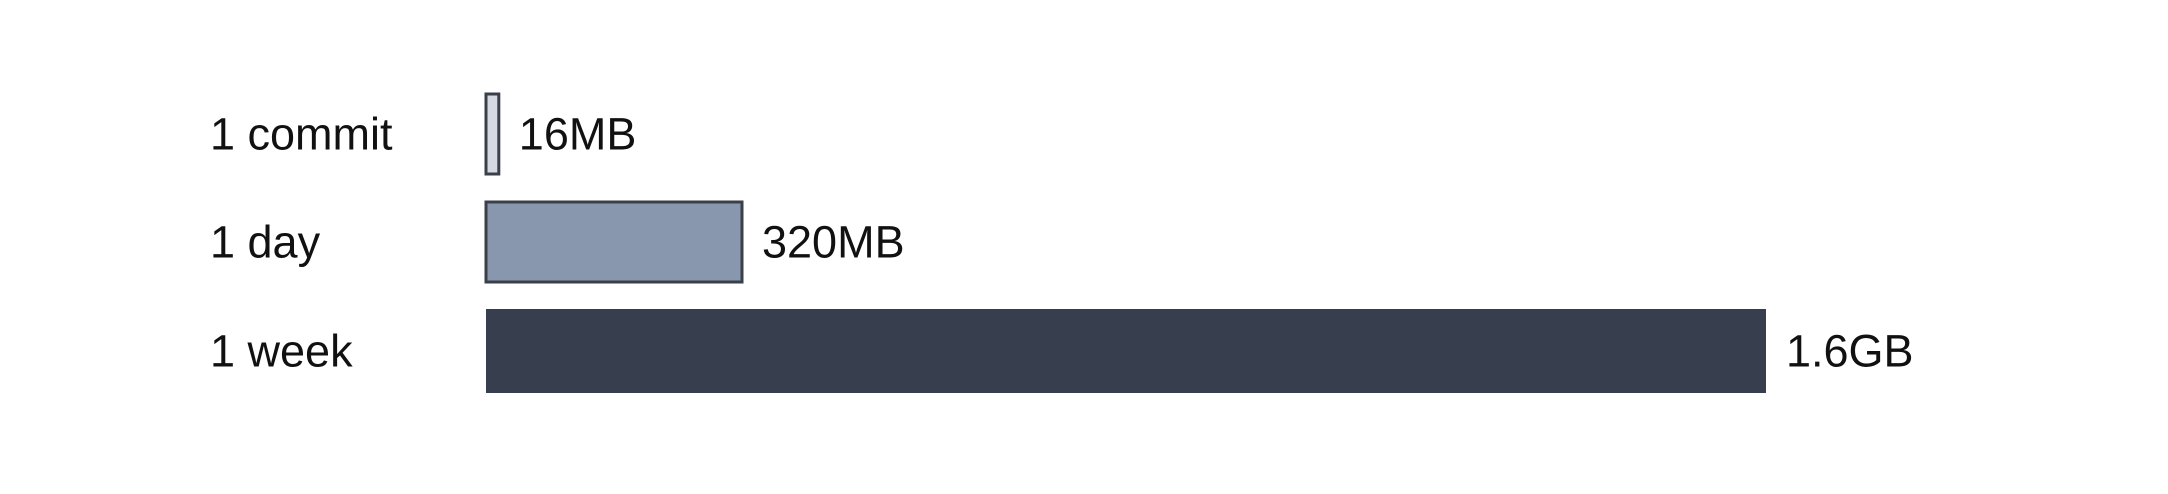 Image resolution: width=2168 pixels, height=494 pixels. Describe the element at coordinates (301, 134) in the screenshot. I see `category-label: 1 commit` at that location.